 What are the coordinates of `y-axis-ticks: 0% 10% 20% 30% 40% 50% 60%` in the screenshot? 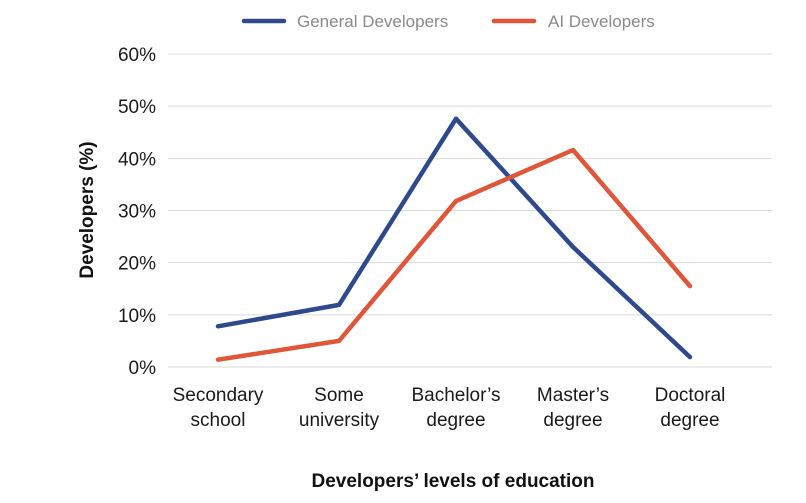 It's located at (137, 212).